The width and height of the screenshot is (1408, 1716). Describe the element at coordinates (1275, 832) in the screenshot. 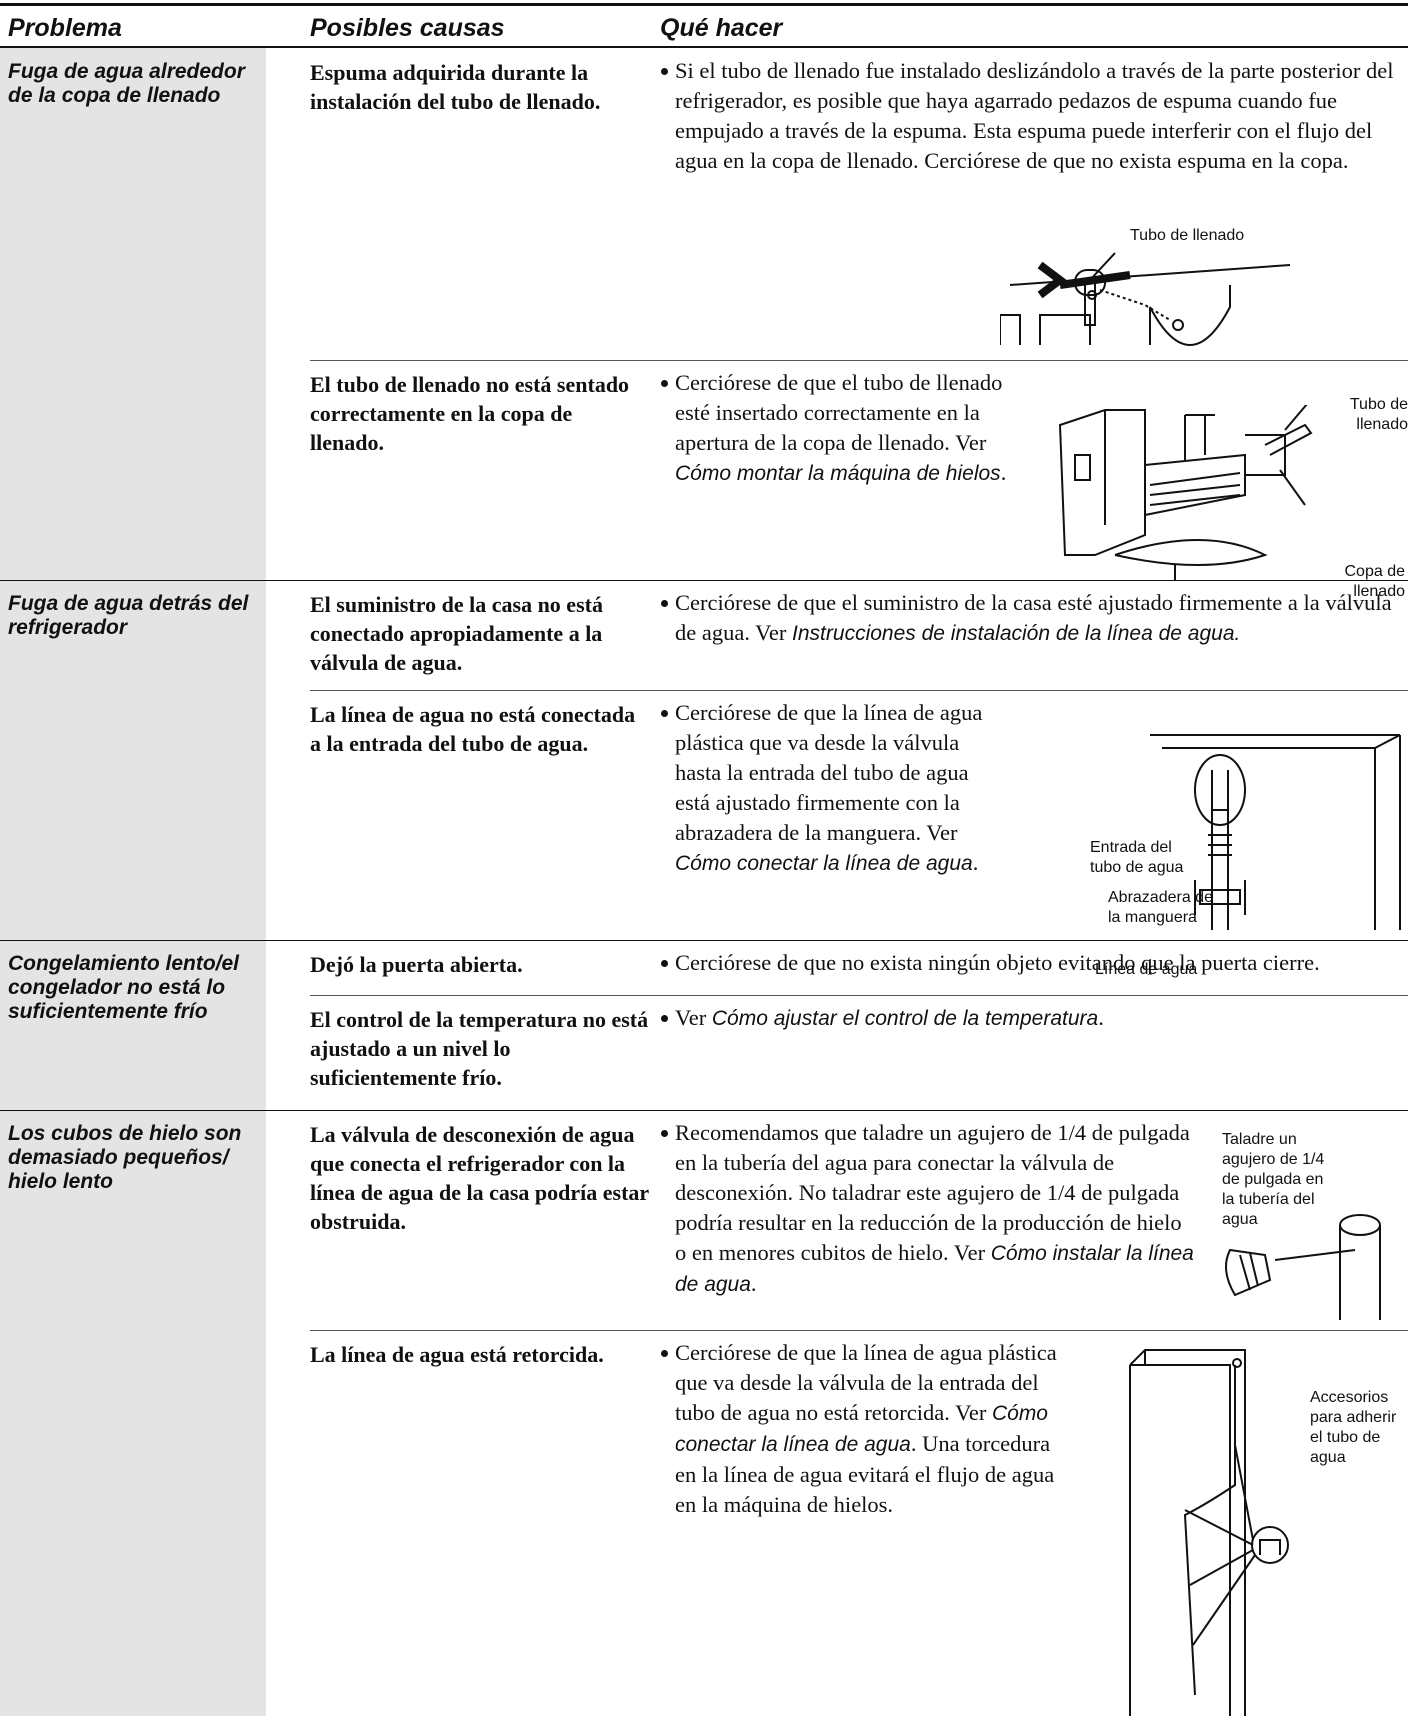

I see `water-inlet-illustration` at that location.